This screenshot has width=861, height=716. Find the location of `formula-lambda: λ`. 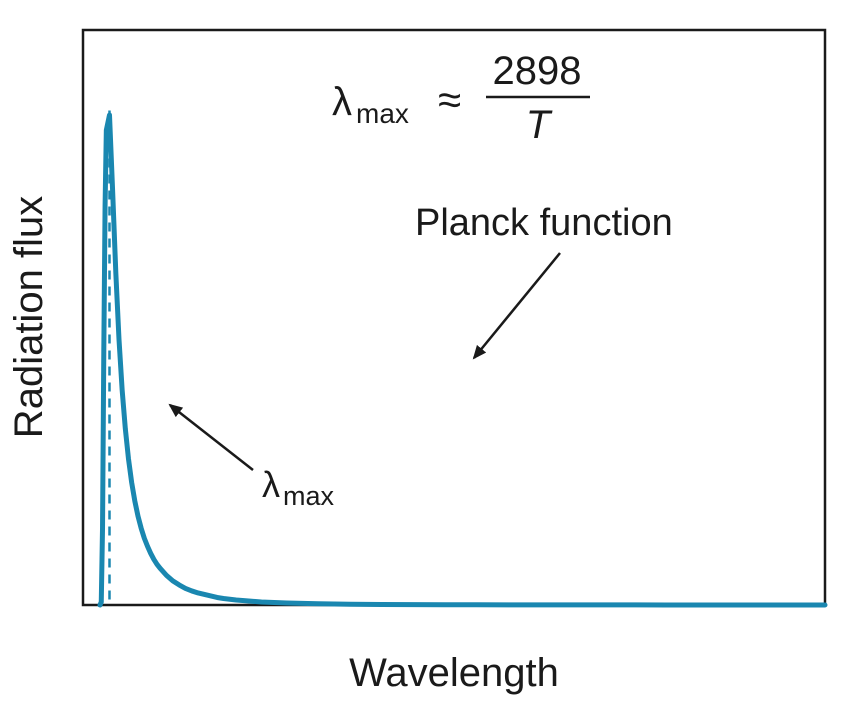

formula-lambda: λ is located at coordinates (342, 102).